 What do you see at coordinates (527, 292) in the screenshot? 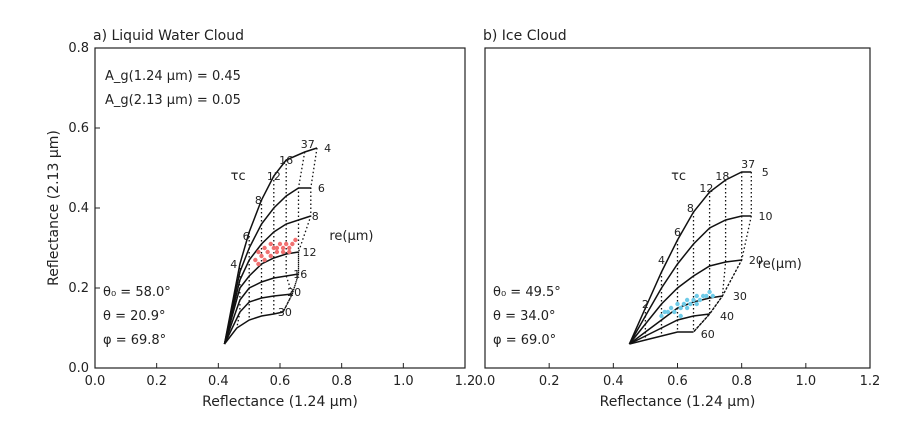
I see `geometry-annotation: θ₀ = 49.5°` at bounding box center [527, 292].